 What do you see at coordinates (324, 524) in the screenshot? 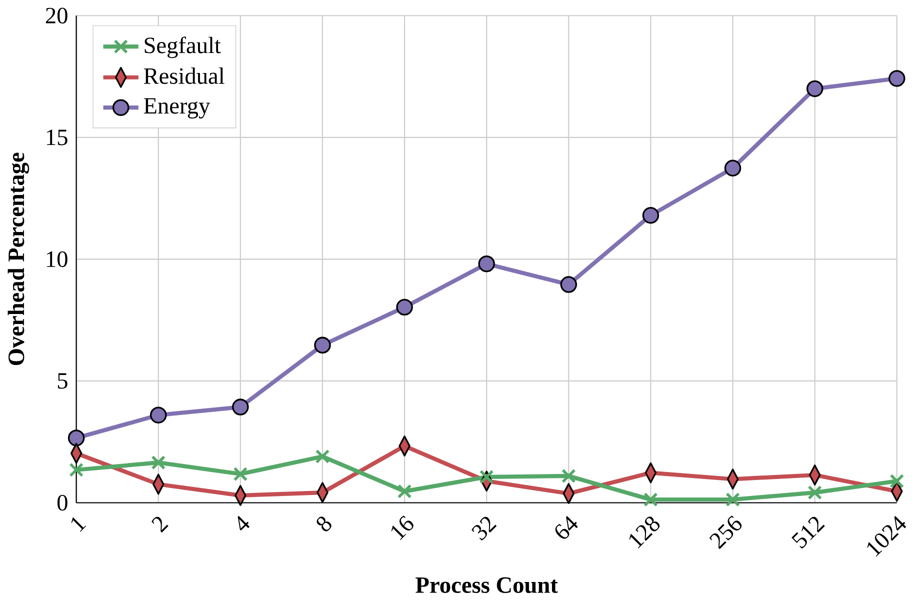
I see `x-tick-label: 8` at bounding box center [324, 524].